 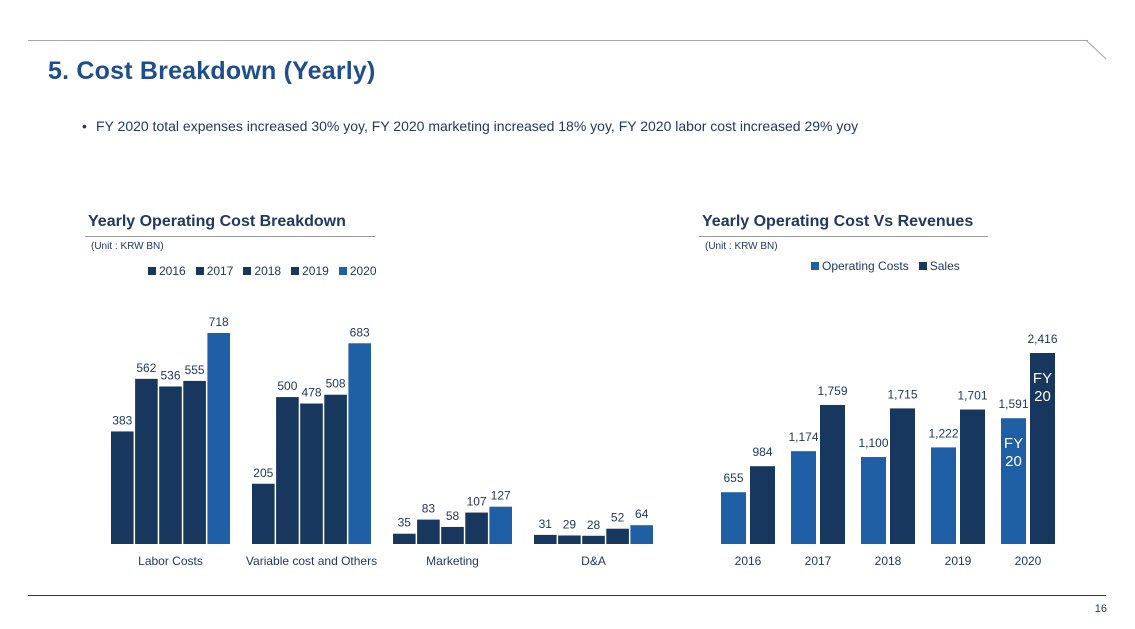 What do you see at coordinates (546, 524) in the screenshot?
I see `data-label: 31` at bounding box center [546, 524].